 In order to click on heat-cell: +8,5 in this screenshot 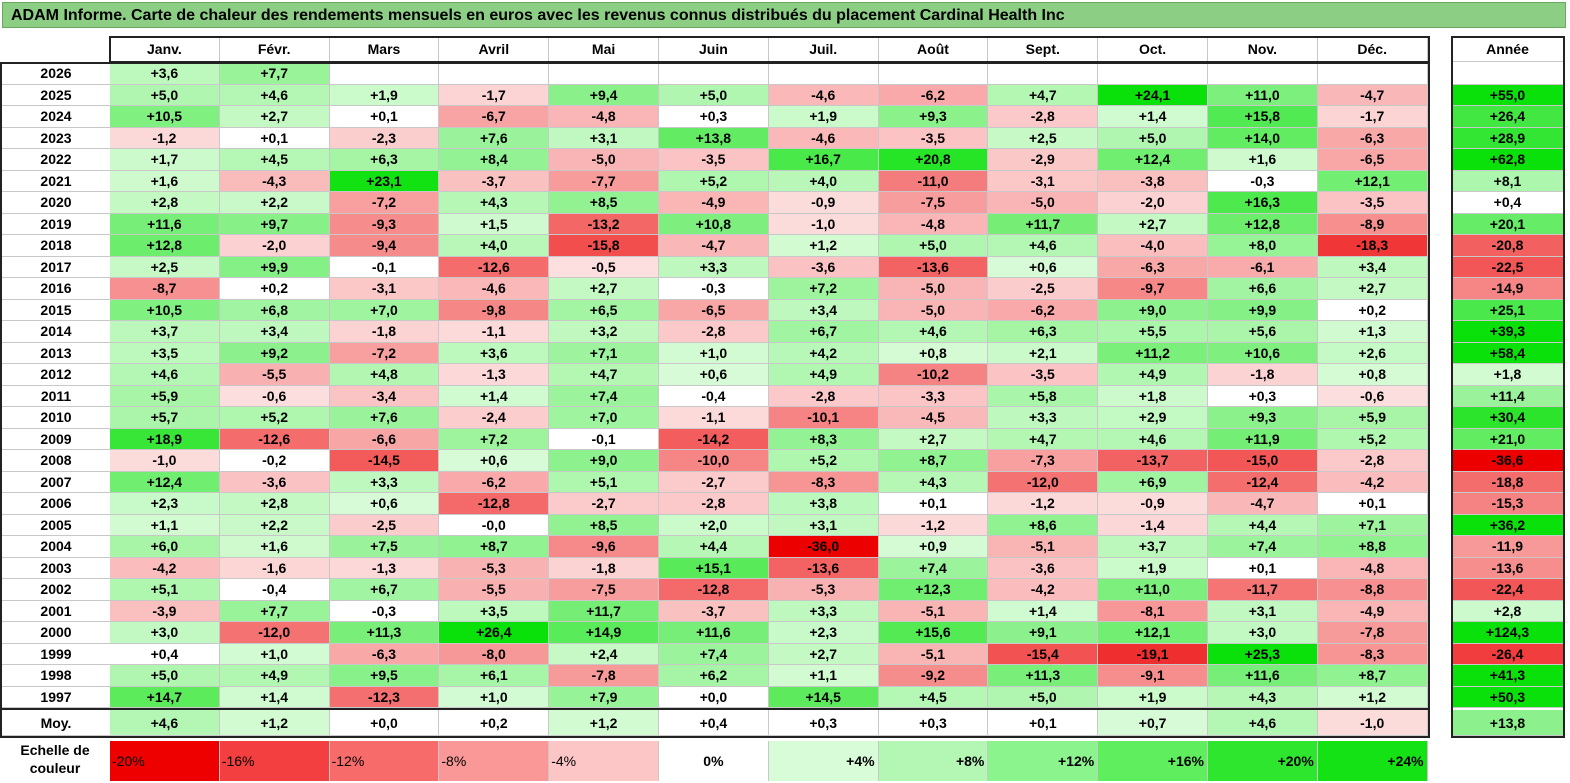, I will do `click(604, 525)`.